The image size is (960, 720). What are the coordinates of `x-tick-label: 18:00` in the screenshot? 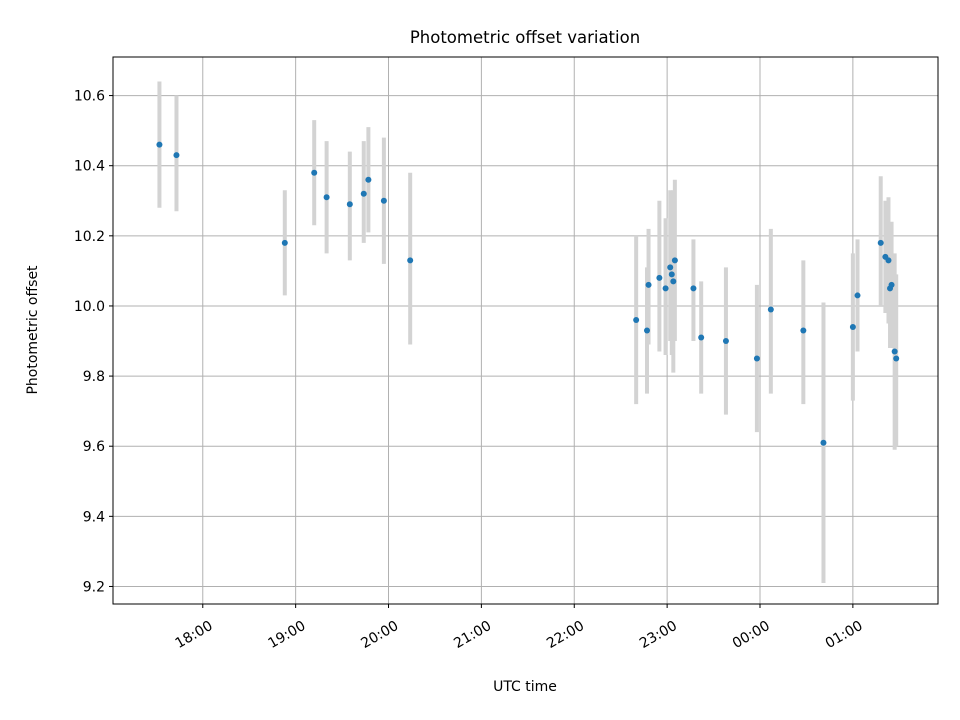 It's located at (194, 635).